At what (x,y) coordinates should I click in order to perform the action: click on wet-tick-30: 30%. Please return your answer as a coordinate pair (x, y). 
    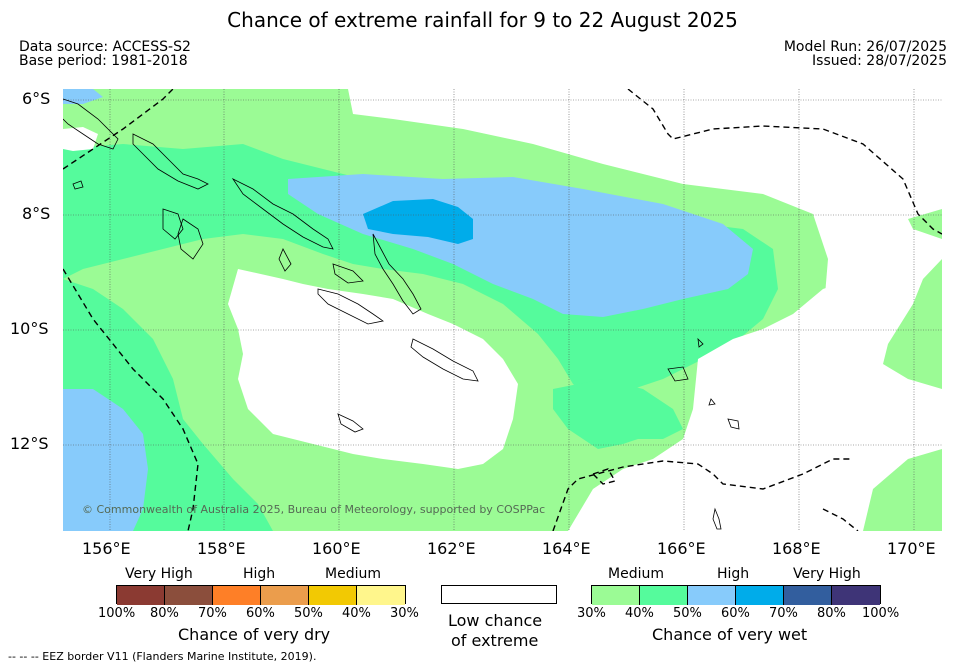
    Looking at the image, I should click on (591, 613).